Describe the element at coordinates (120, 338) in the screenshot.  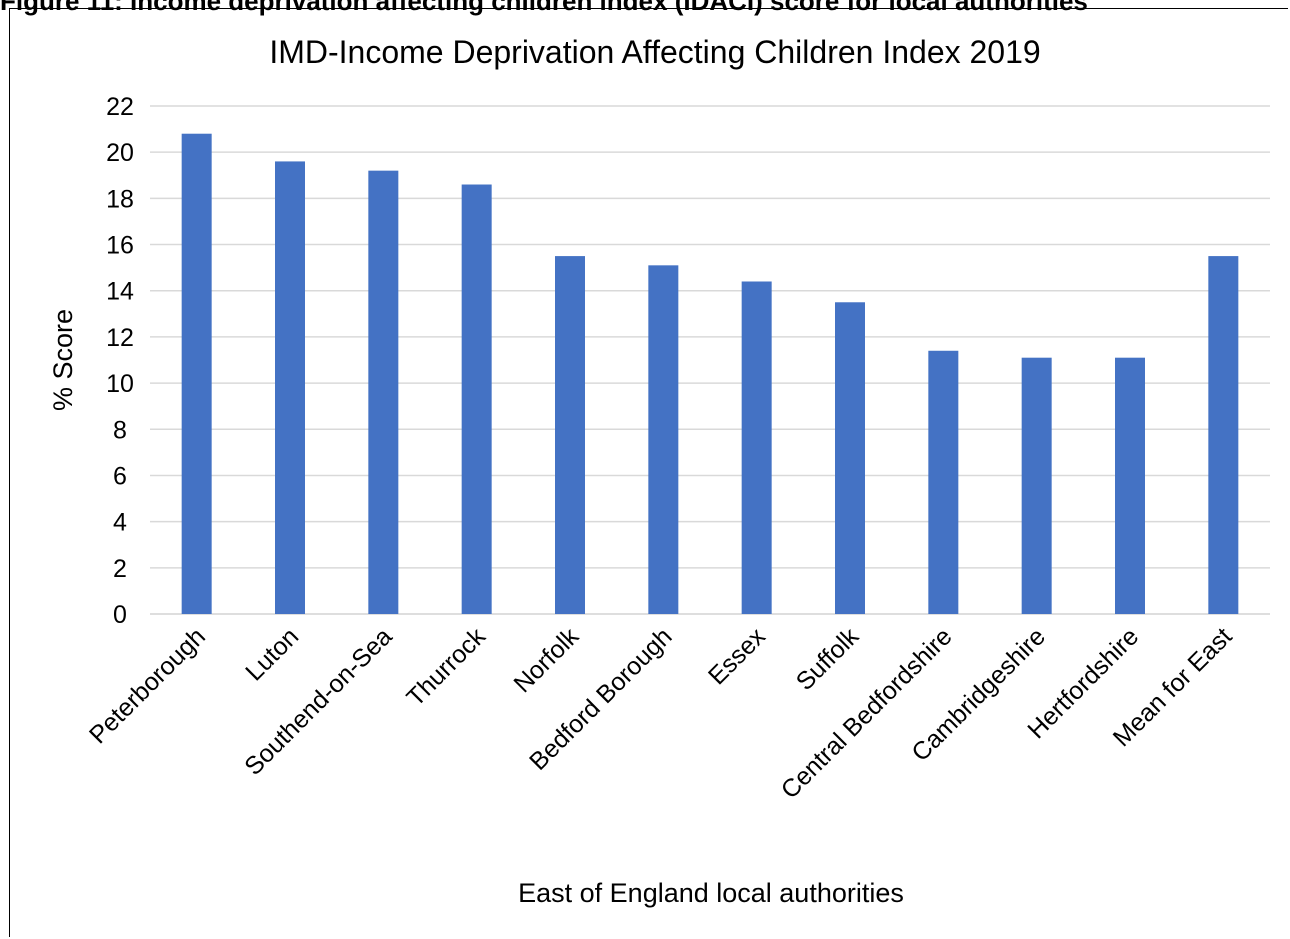
I see `y-tick-label: 12` at that location.